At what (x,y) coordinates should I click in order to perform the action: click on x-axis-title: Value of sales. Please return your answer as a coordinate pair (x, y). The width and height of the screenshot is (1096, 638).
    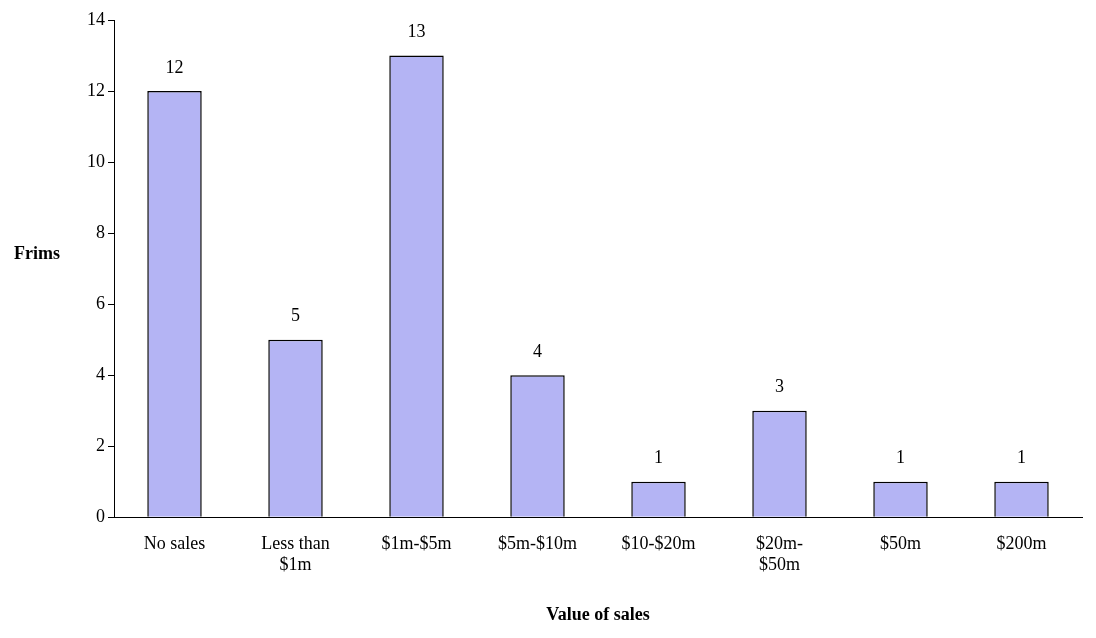
    Looking at the image, I should click on (598, 613).